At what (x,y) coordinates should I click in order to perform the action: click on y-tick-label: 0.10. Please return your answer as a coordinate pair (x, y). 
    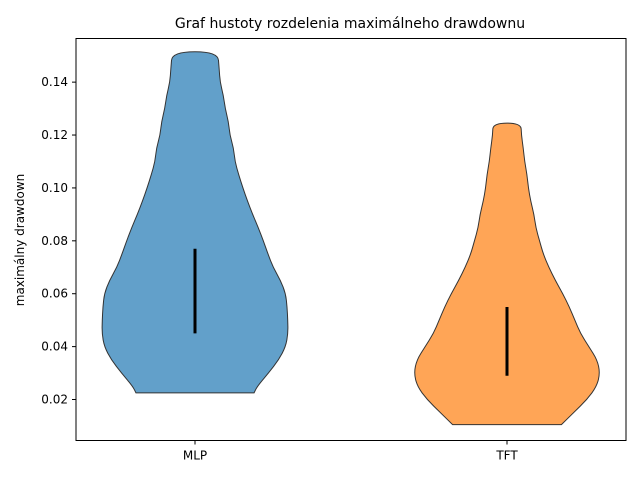
    Looking at the image, I should click on (54, 188).